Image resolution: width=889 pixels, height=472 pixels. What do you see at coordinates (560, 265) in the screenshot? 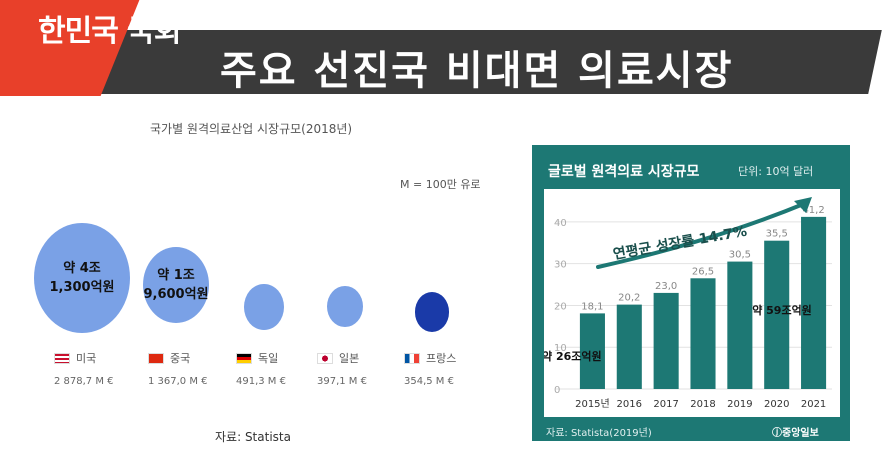
I see `y-tick-label: 30` at bounding box center [560, 265].